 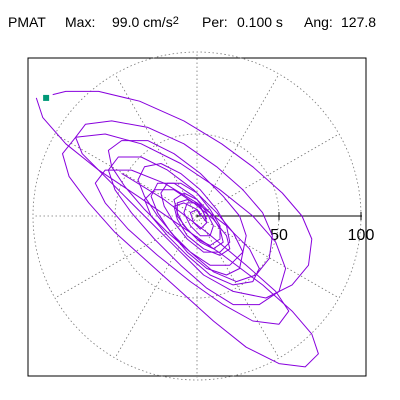 What do you see at coordinates (260, 22) in the screenshot?
I see `per-value: 0.100 s` at bounding box center [260, 22].